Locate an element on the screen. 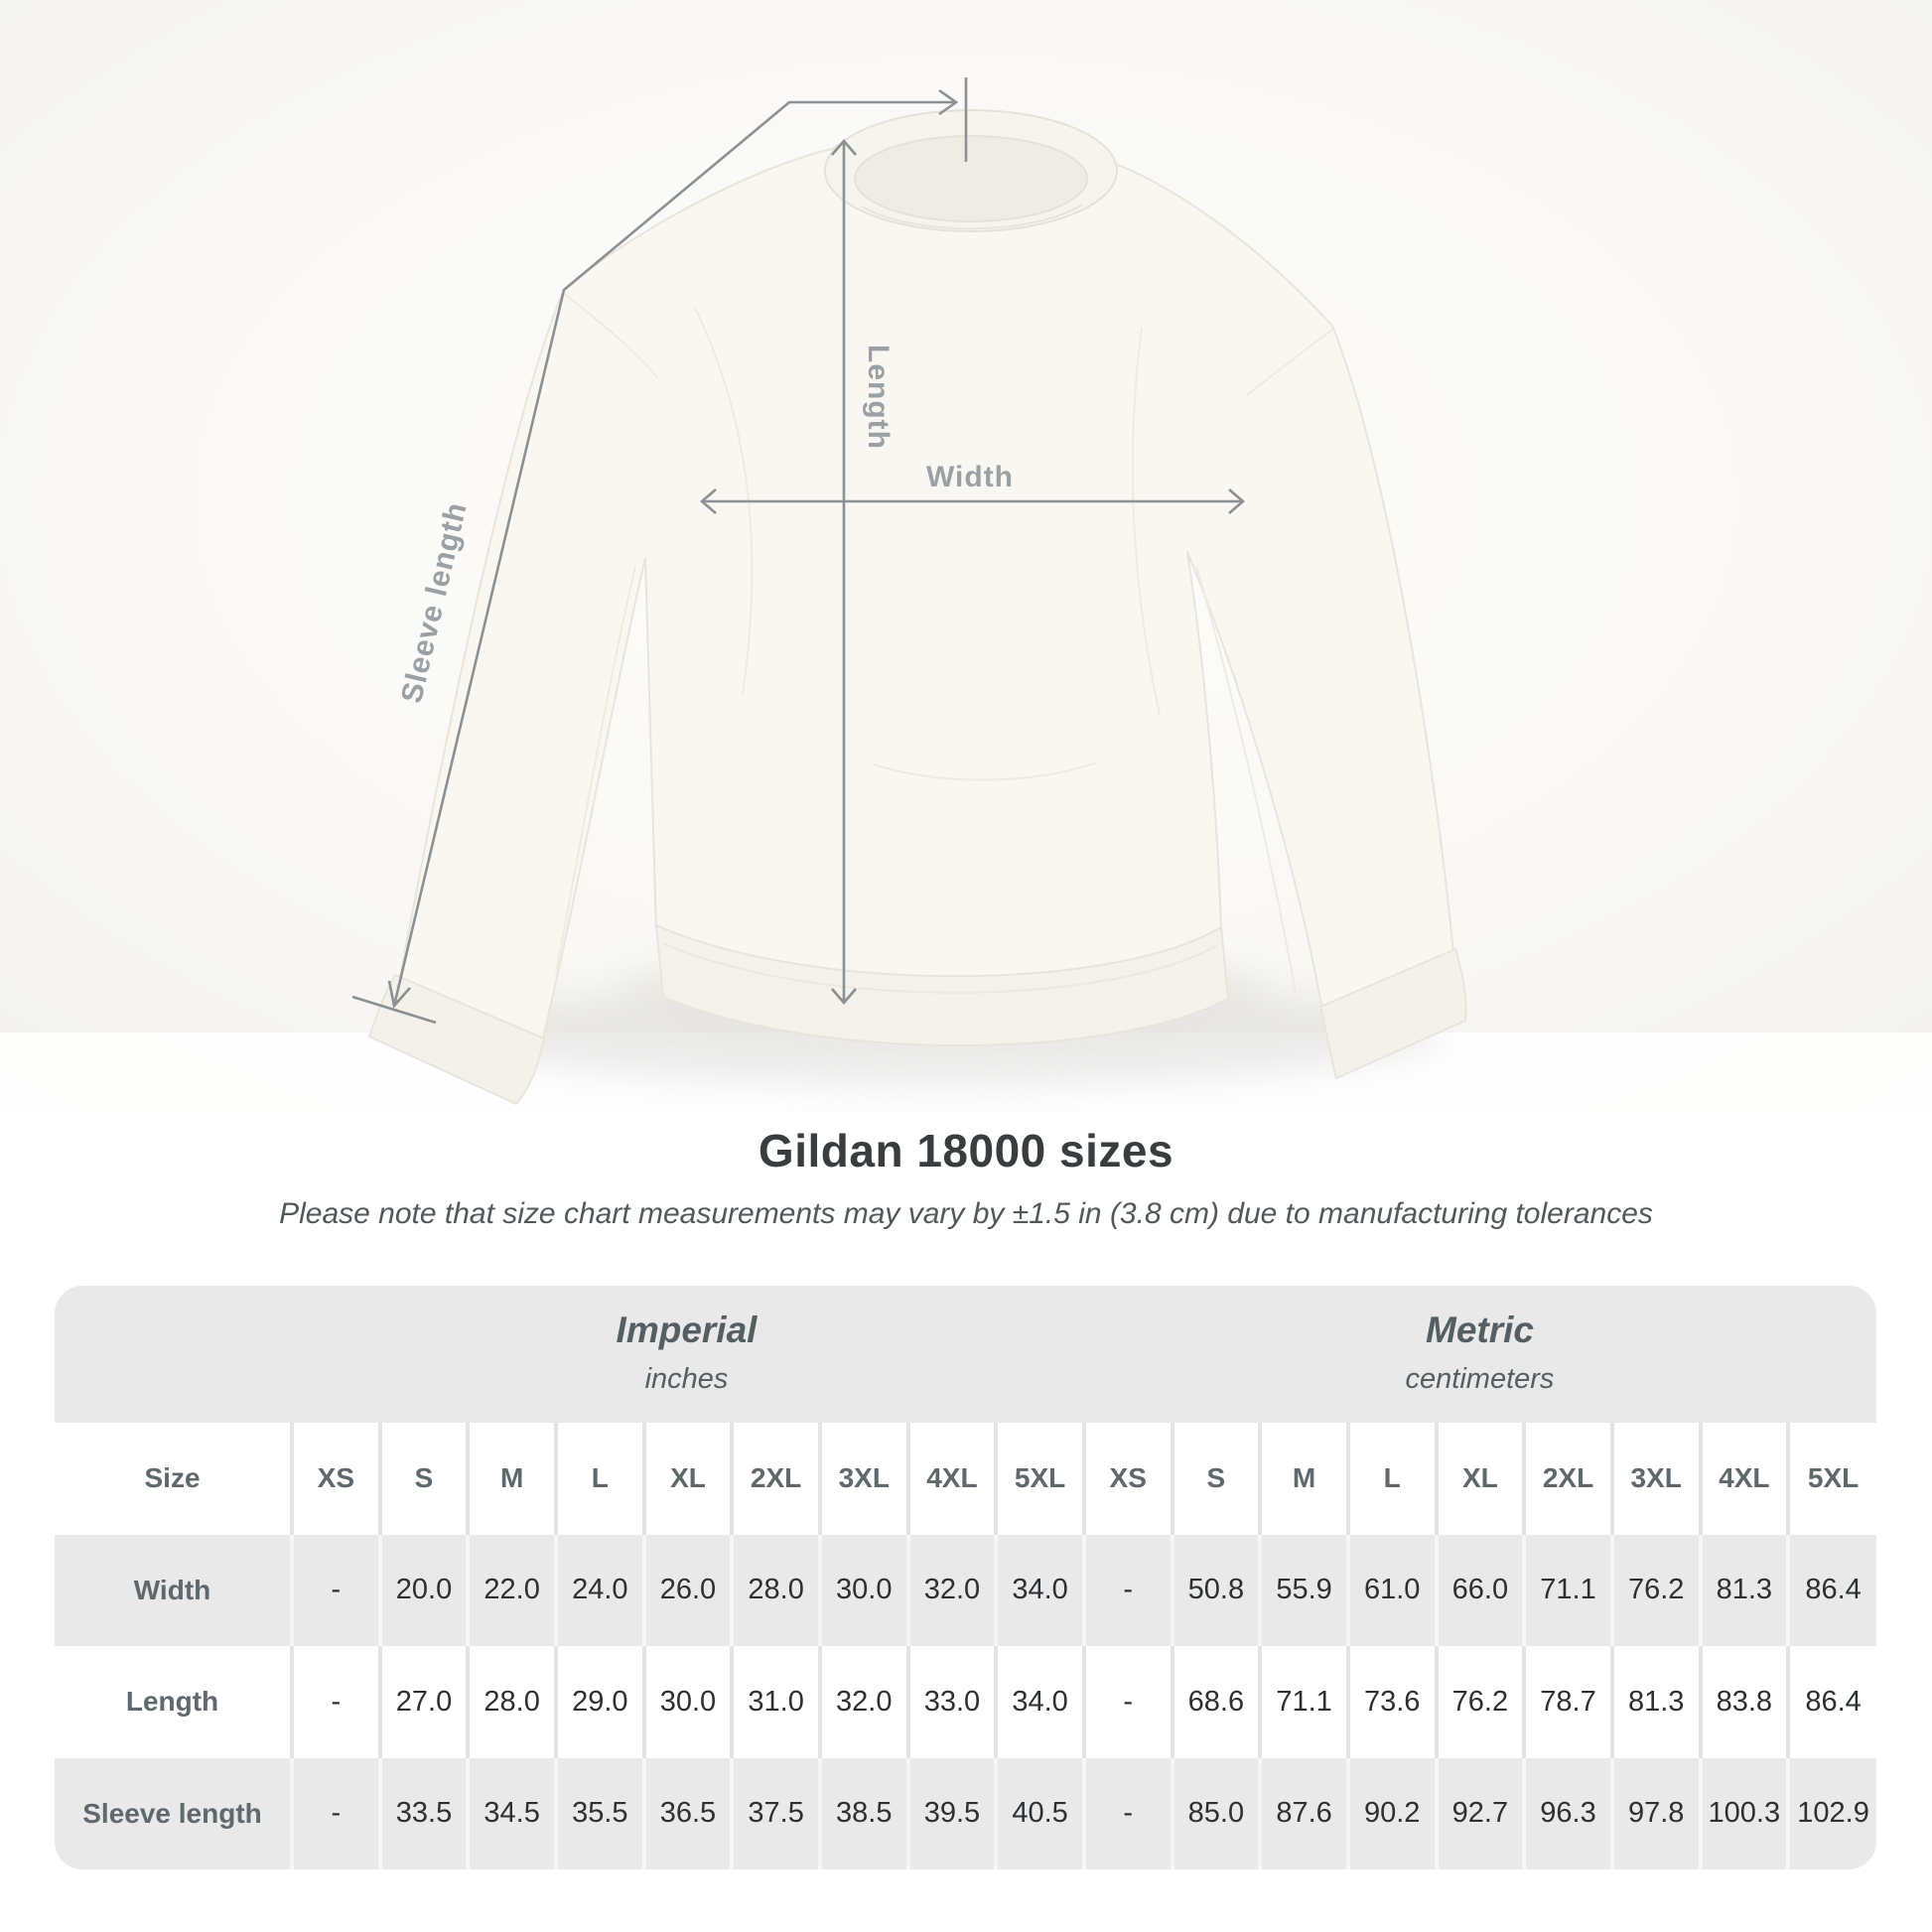 Image resolution: width=1932 pixels, height=1932 pixels. size-column-header: Size is located at coordinates (172, 1478).